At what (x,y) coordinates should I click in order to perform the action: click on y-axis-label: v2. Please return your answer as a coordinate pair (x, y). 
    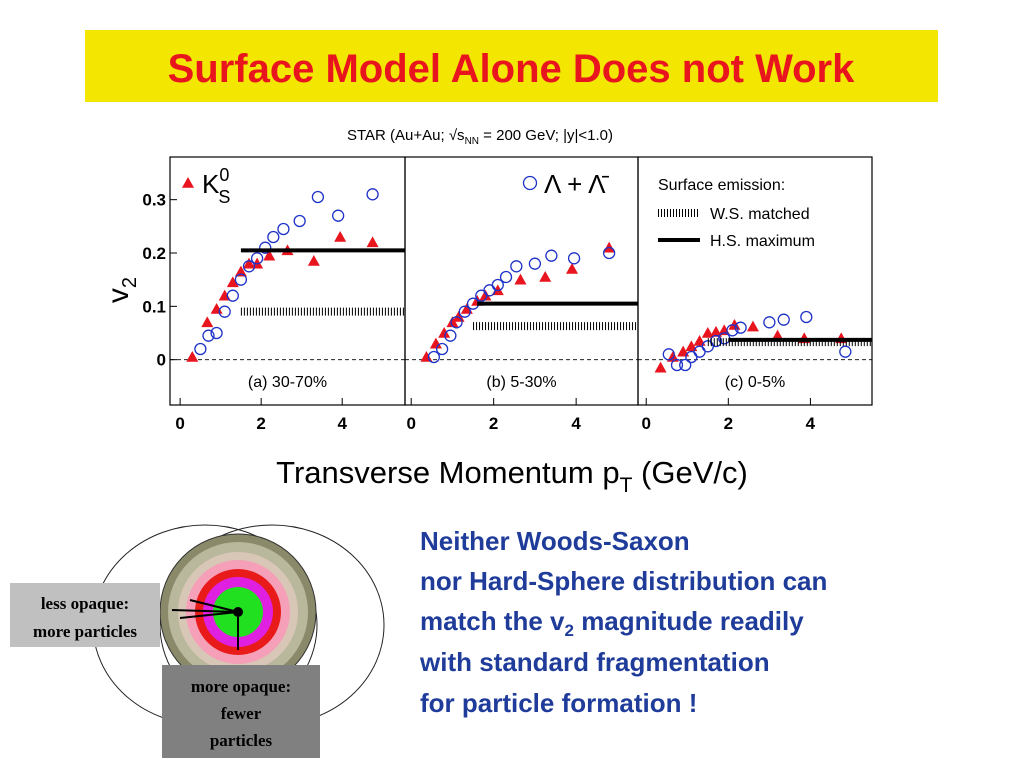
    Looking at the image, I should click on (121, 290).